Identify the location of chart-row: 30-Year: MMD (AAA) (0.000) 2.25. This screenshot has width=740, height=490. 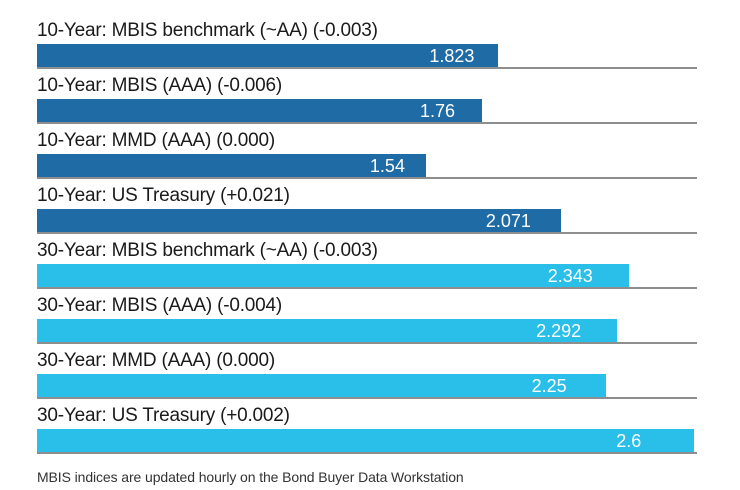
(367, 376).